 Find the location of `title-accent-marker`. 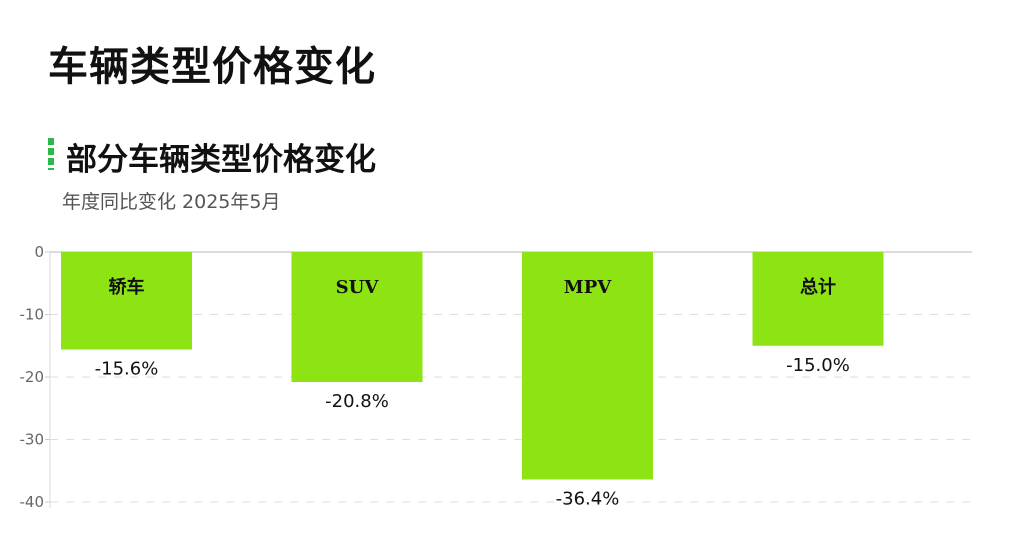

title-accent-marker is located at coordinates (51, 154).